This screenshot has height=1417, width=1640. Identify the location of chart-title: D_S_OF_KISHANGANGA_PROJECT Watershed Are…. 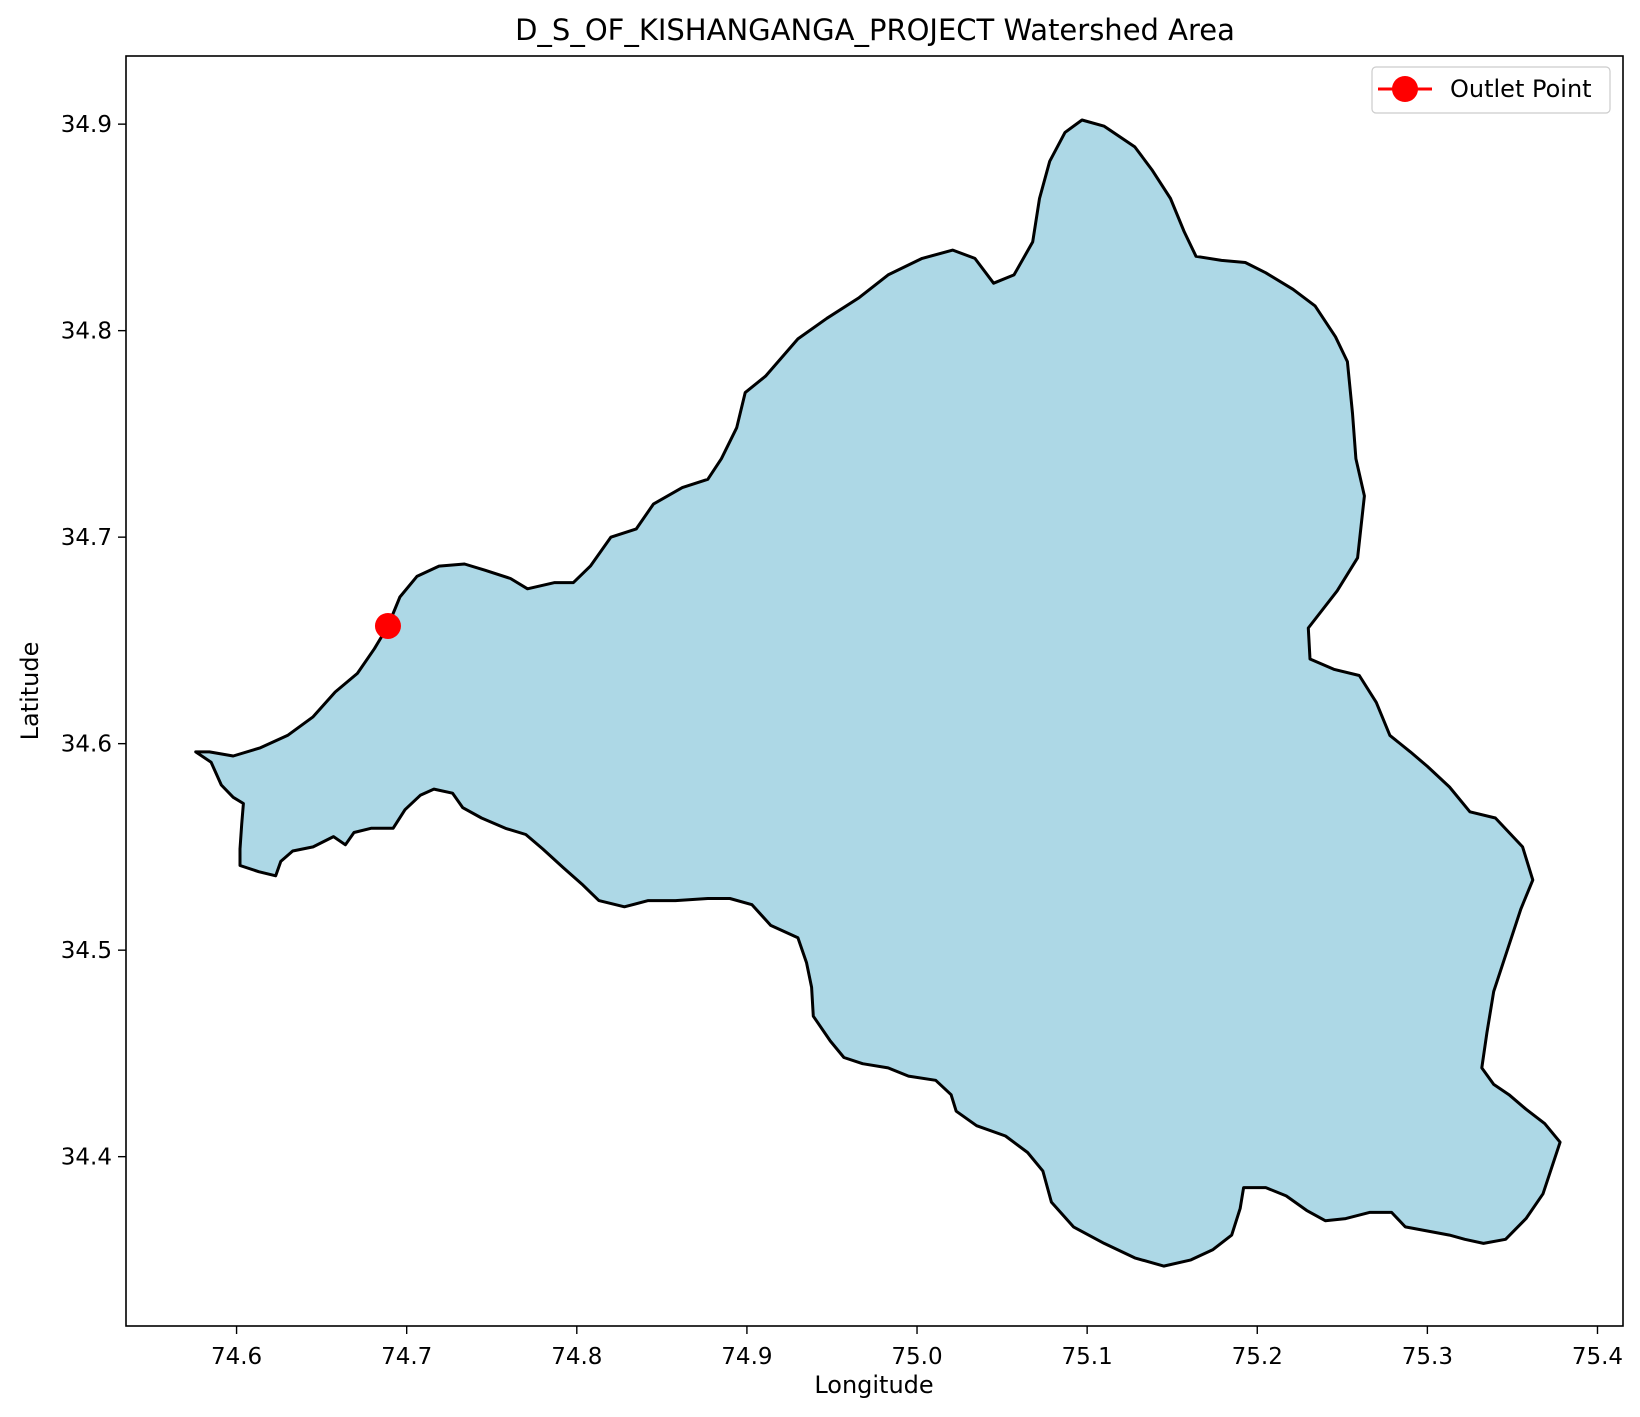
(875, 30).